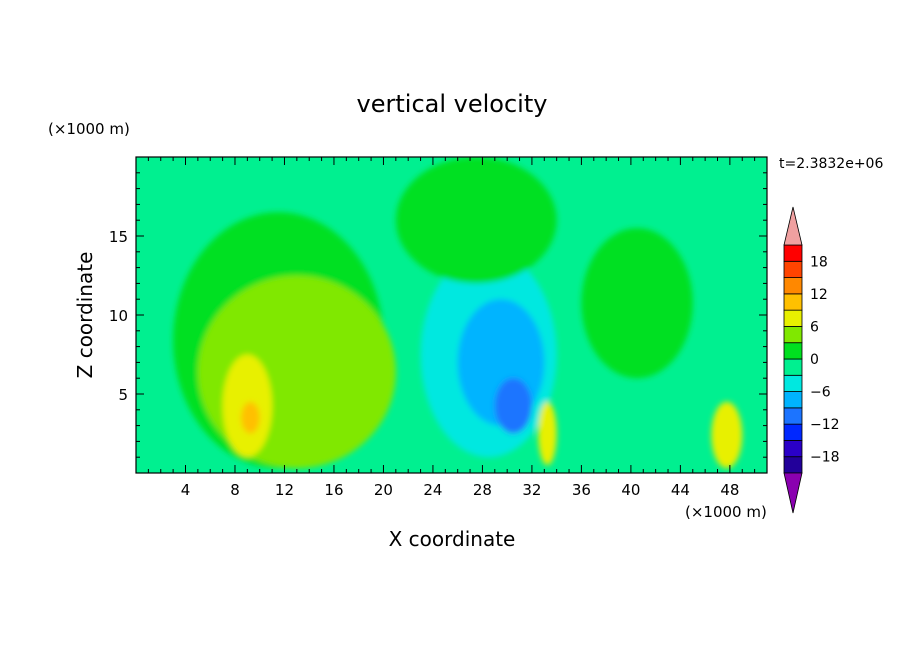 This screenshot has width=904, height=654. What do you see at coordinates (814, 327) in the screenshot?
I see `colorbar-tick-label: 6` at bounding box center [814, 327].